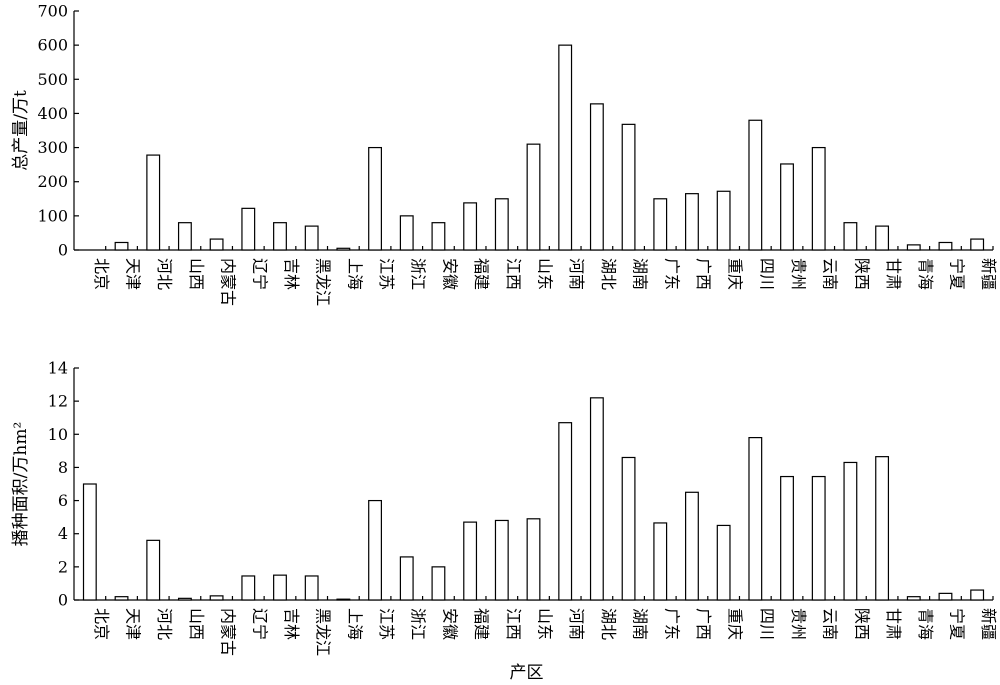  I want to click on x-tick-label: 湖南, so click(640, 624).